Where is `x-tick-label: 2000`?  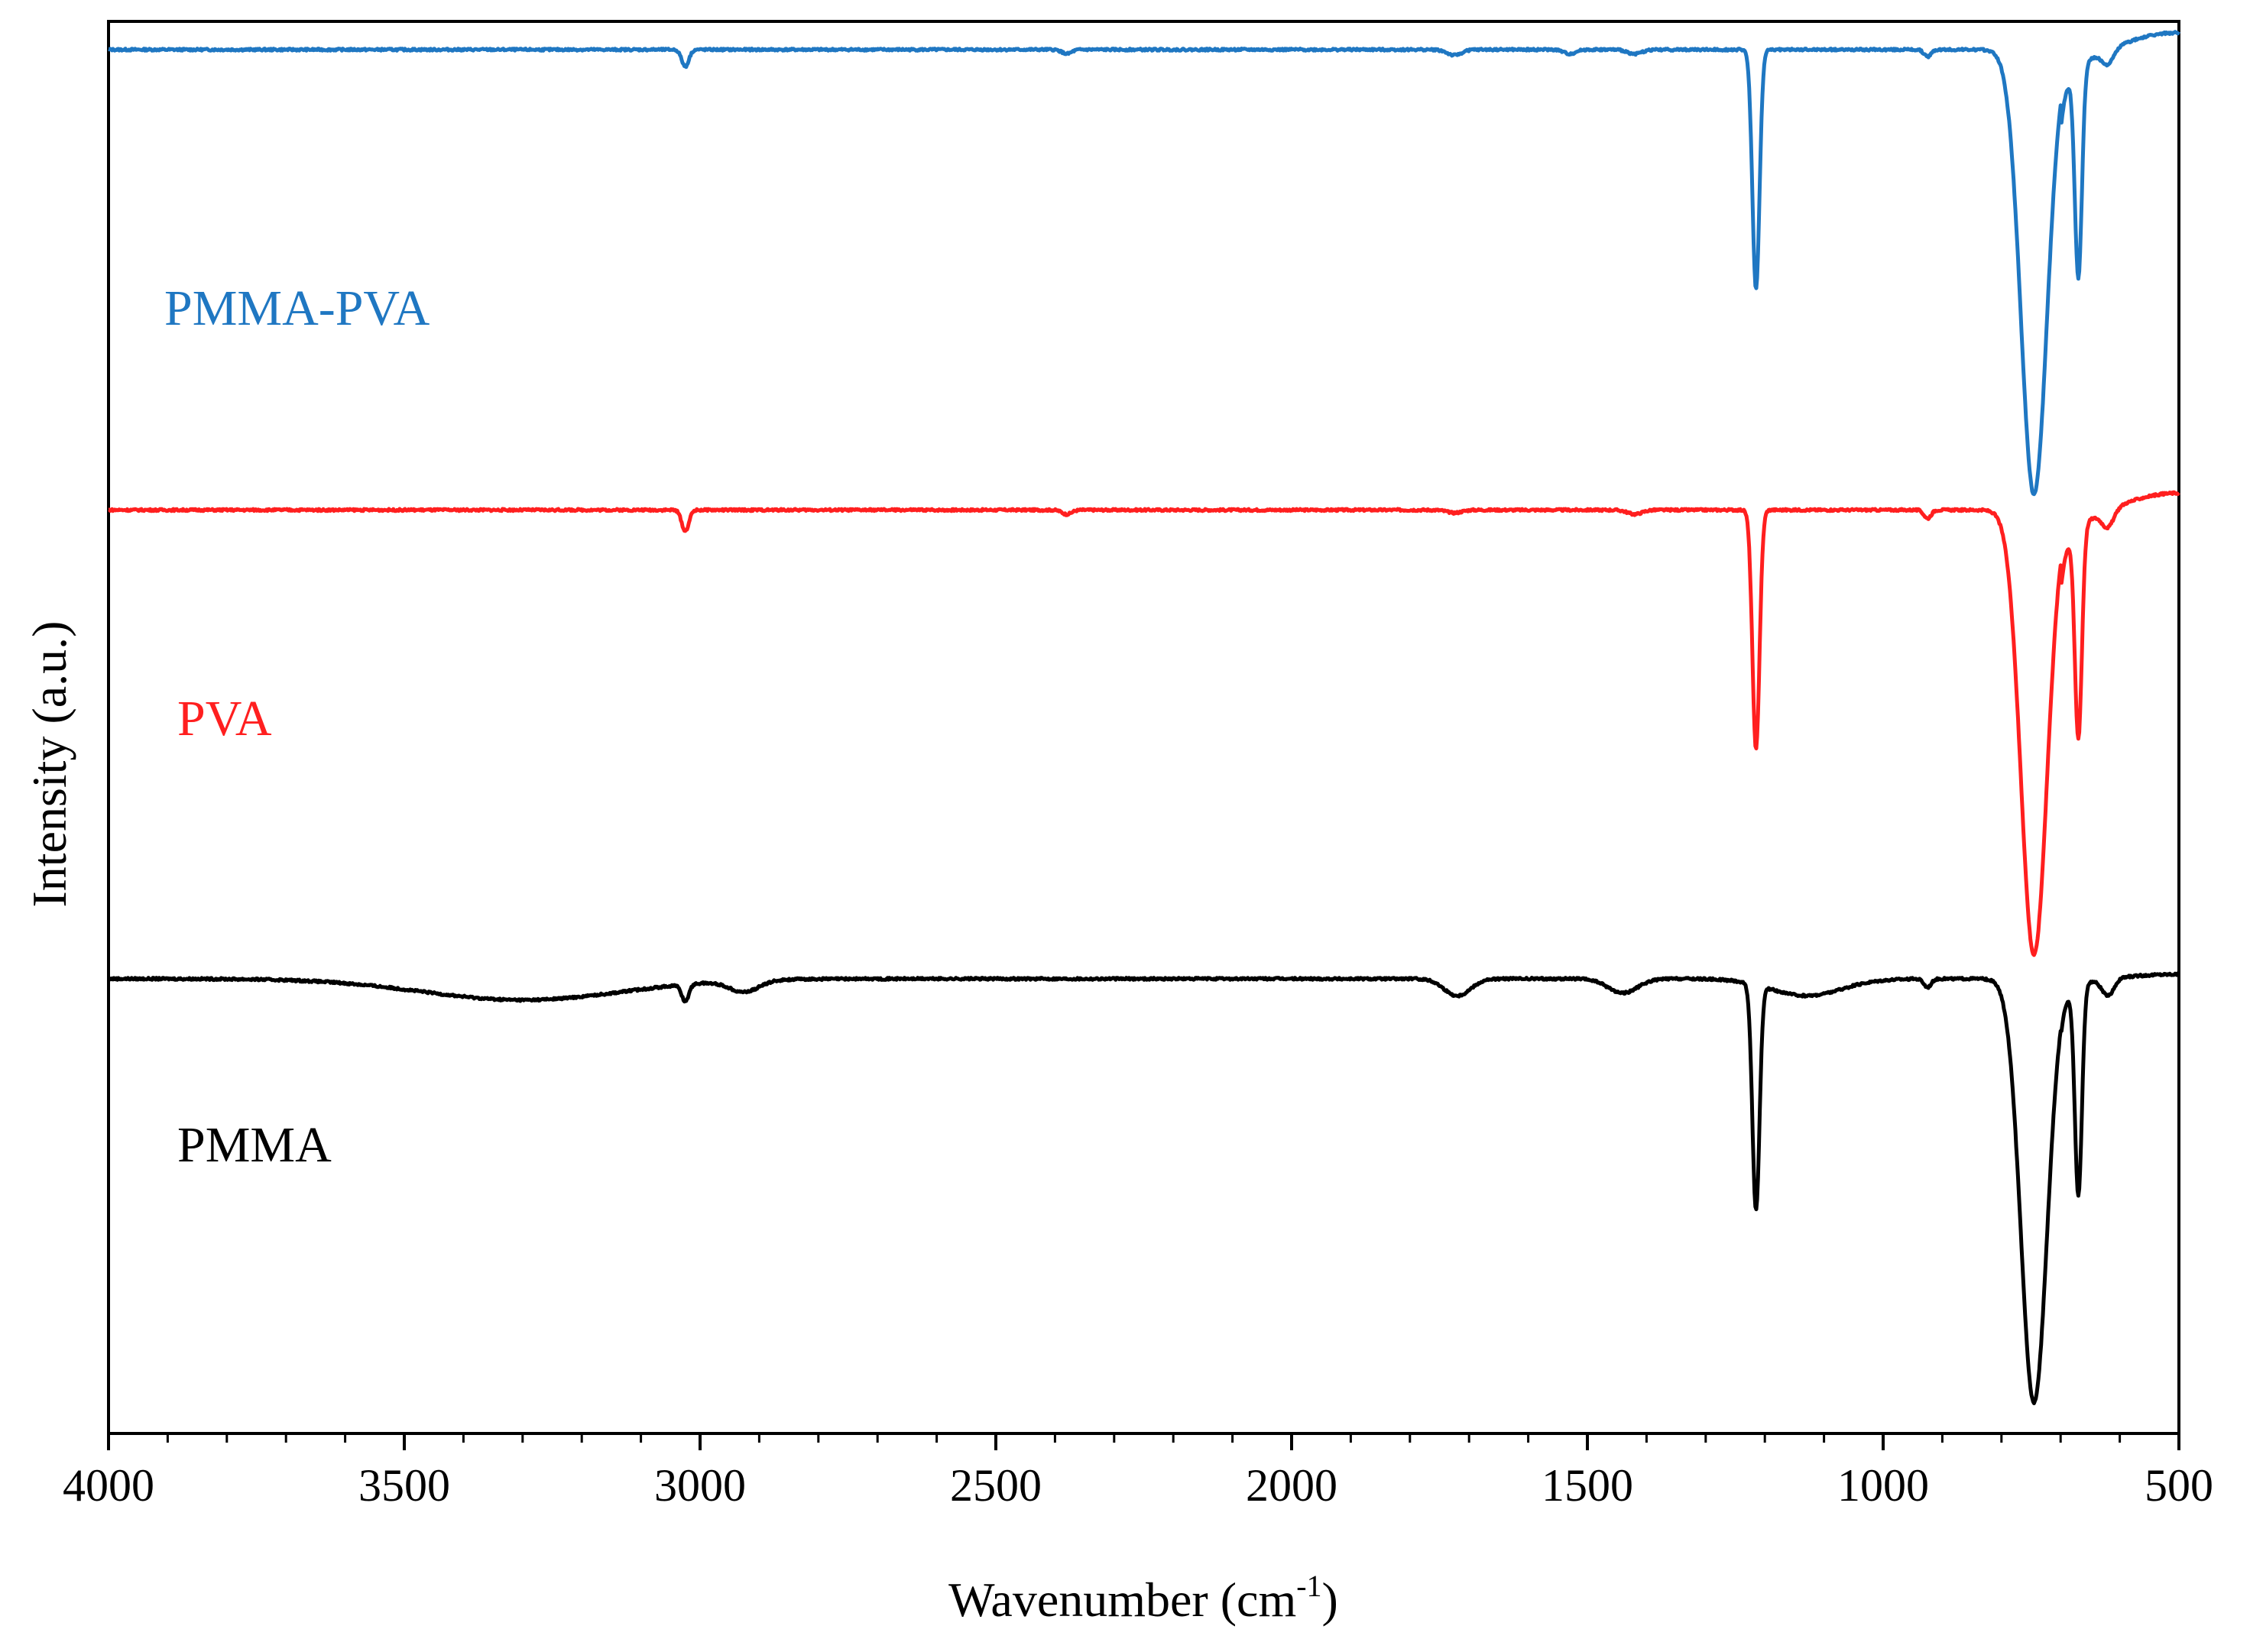
x-tick-label: 2000 is located at coordinates (1291, 1485).